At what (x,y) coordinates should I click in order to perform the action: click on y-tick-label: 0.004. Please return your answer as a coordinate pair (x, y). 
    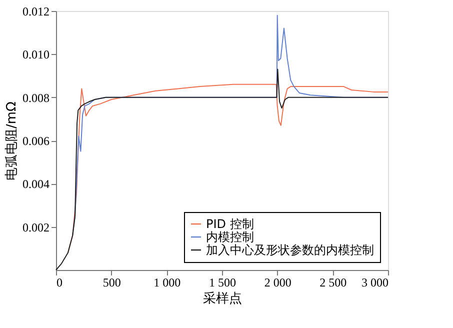
    Looking at the image, I should click on (36, 184).